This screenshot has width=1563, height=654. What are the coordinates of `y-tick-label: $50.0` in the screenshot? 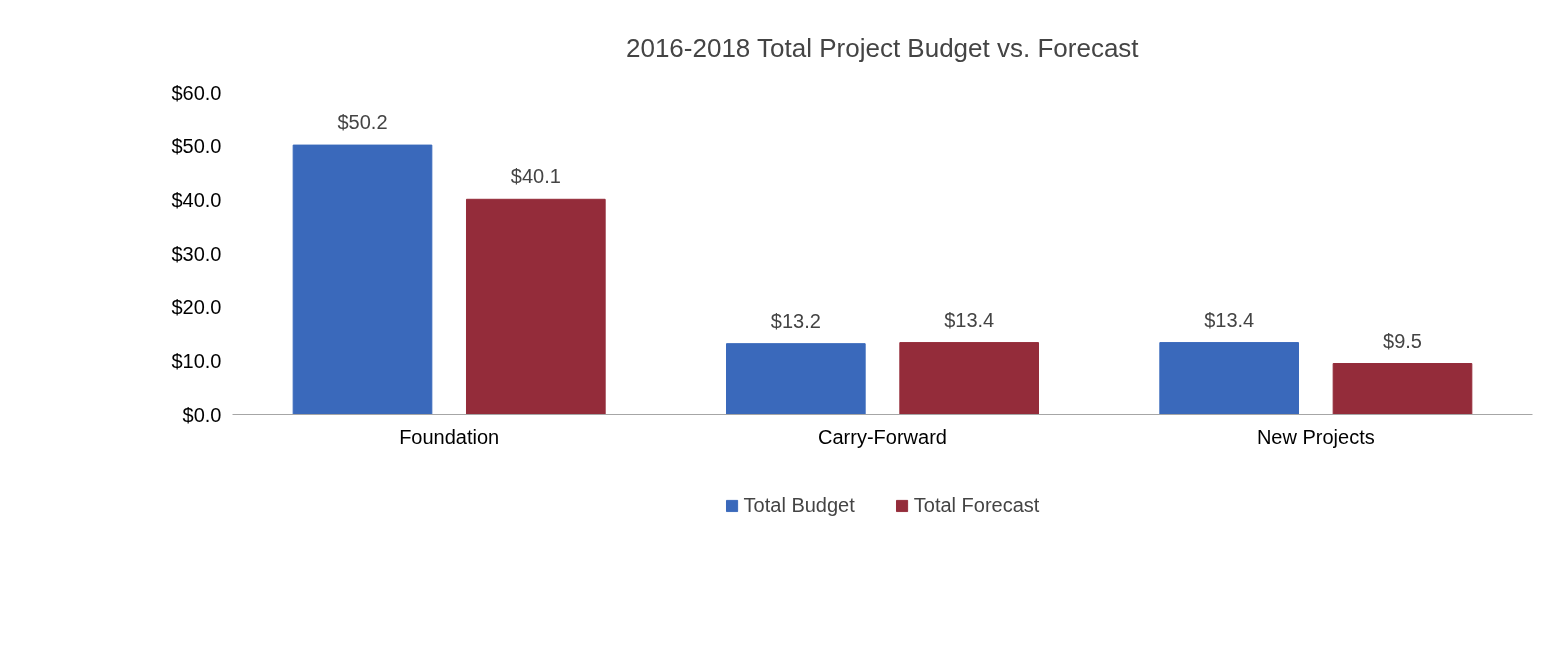 It's located at (196, 146).